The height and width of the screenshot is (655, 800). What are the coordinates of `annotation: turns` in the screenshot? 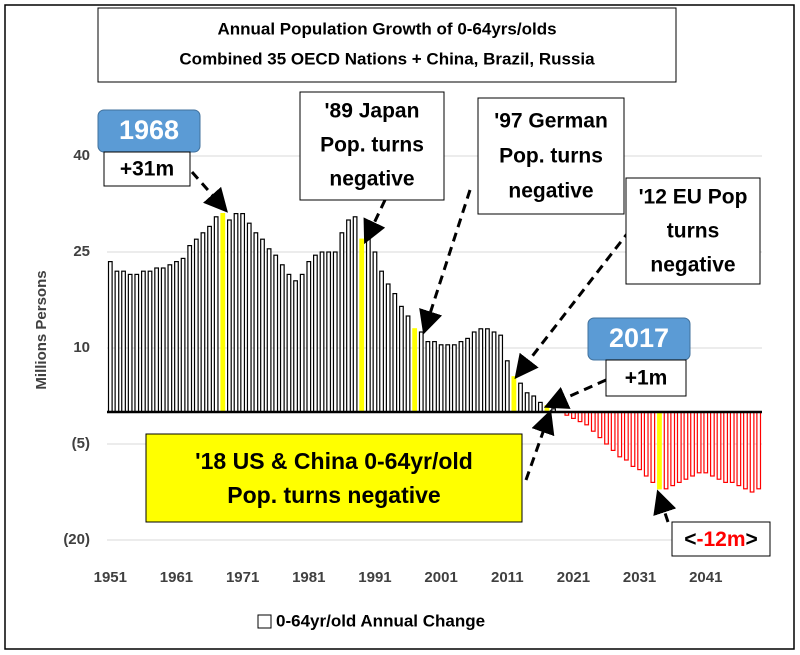 It's located at (693, 231).